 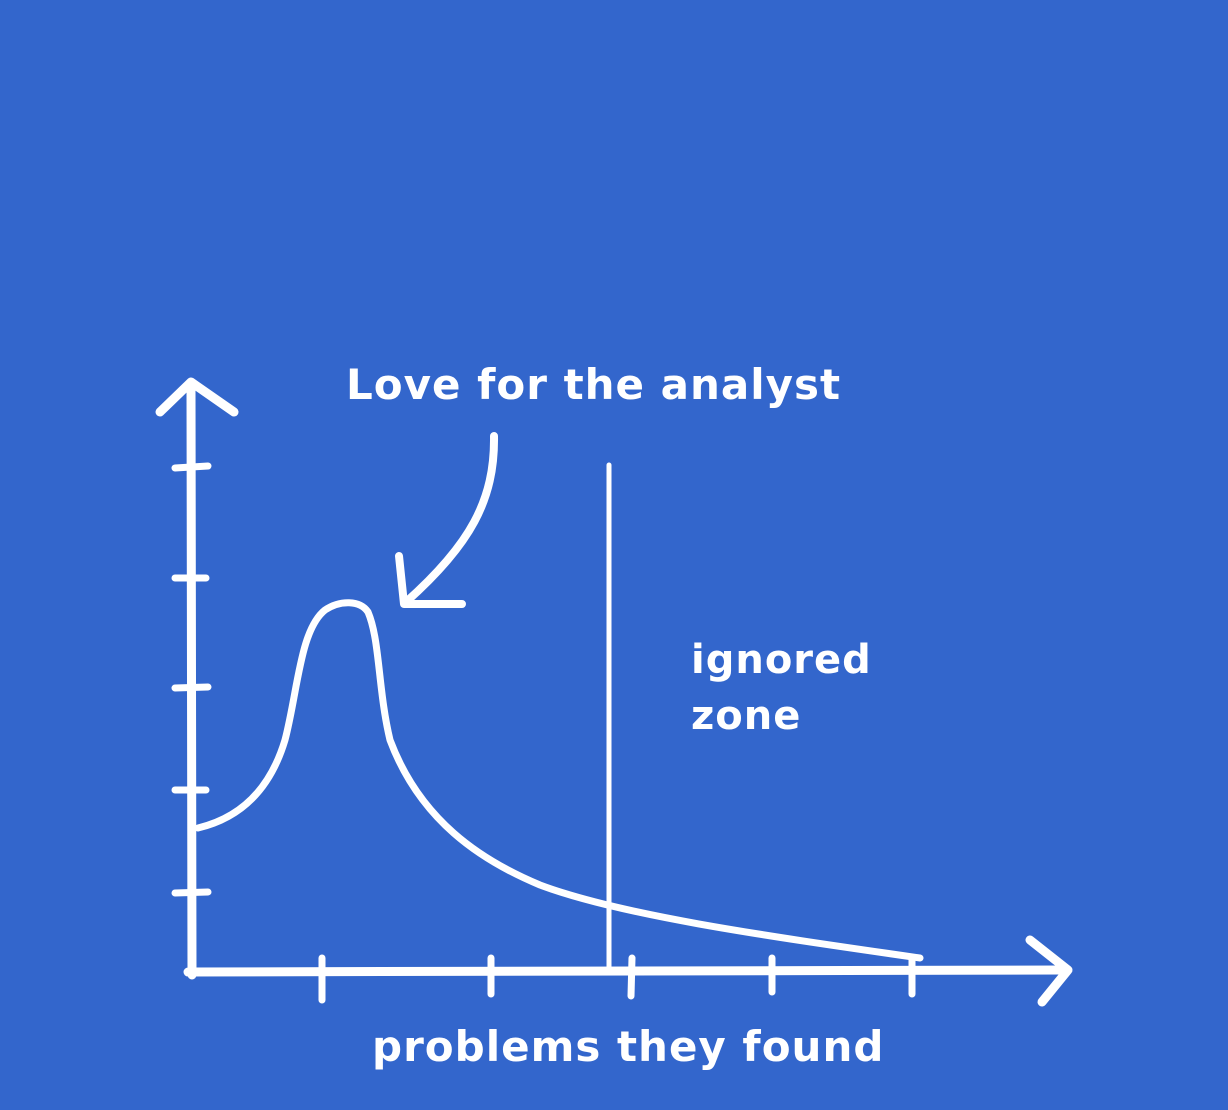 What do you see at coordinates (1049, 971) in the screenshot?
I see `x-axis-arrowhead` at bounding box center [1049, 971].